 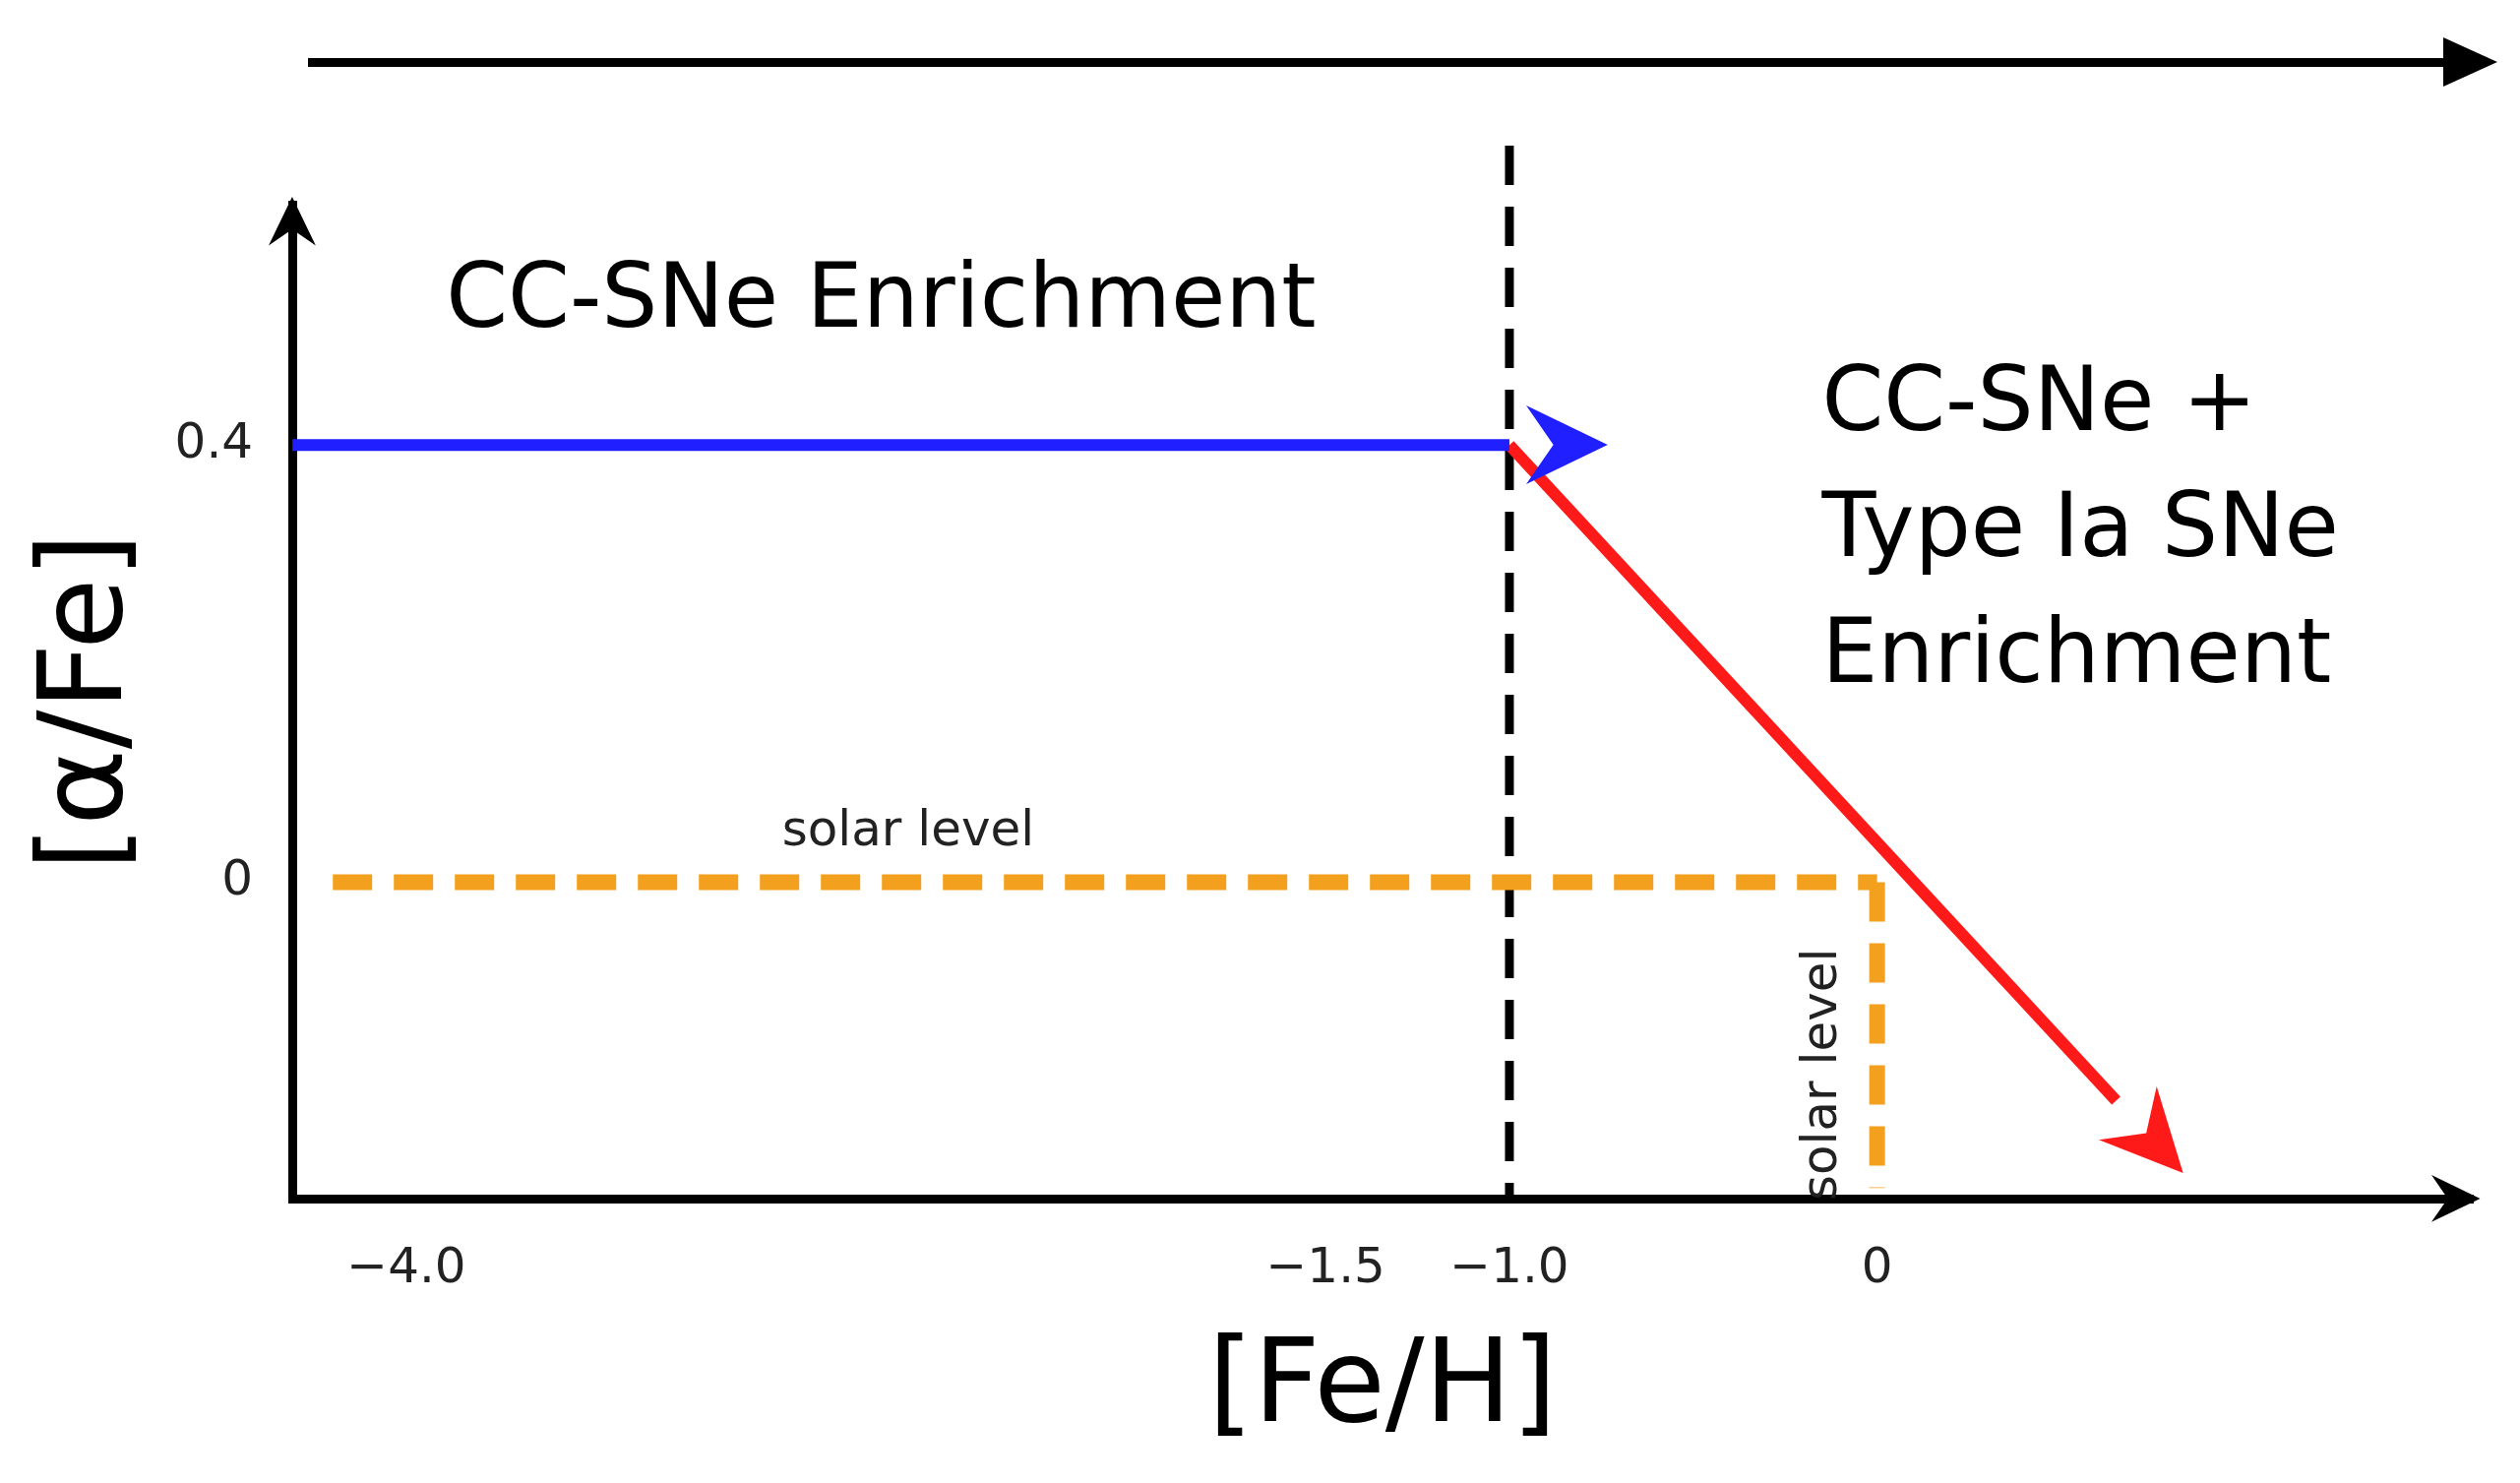 I want to click on x-axis-title: [Fe/H], so click(x=1382, y=1380).